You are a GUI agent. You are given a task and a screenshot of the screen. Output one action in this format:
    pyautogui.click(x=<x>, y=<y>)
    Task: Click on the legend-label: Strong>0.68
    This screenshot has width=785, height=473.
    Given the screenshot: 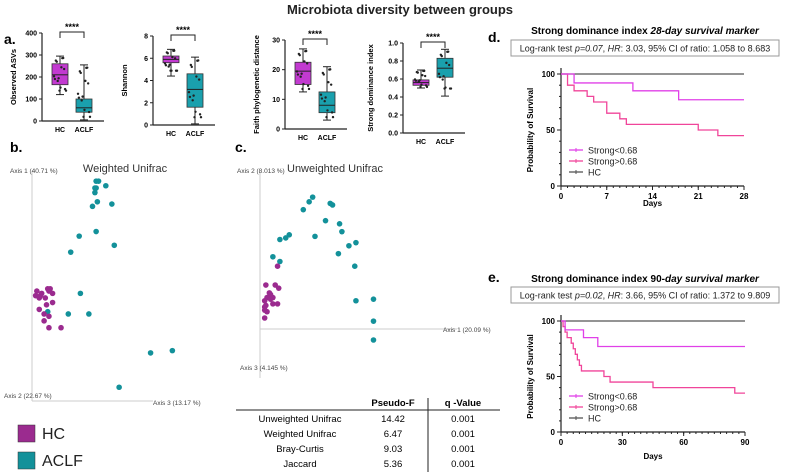 What is the action you would take?
    pyautogui.click(x=612, y=408)
    